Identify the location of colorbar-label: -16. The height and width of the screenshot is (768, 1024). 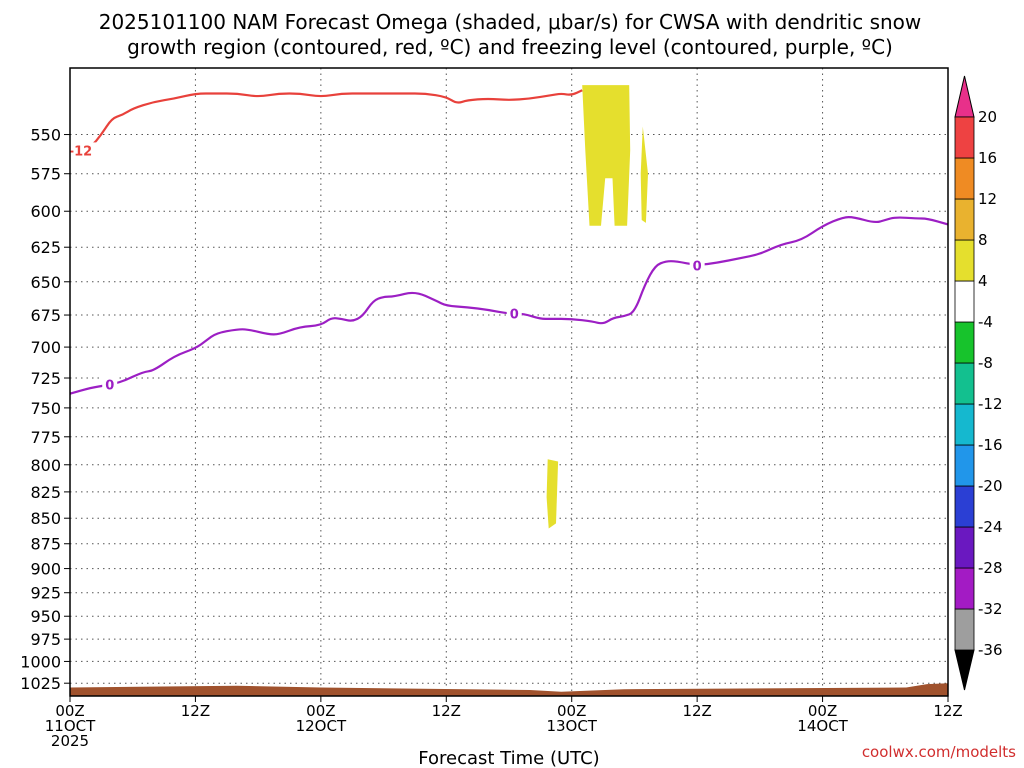
(990, 445).